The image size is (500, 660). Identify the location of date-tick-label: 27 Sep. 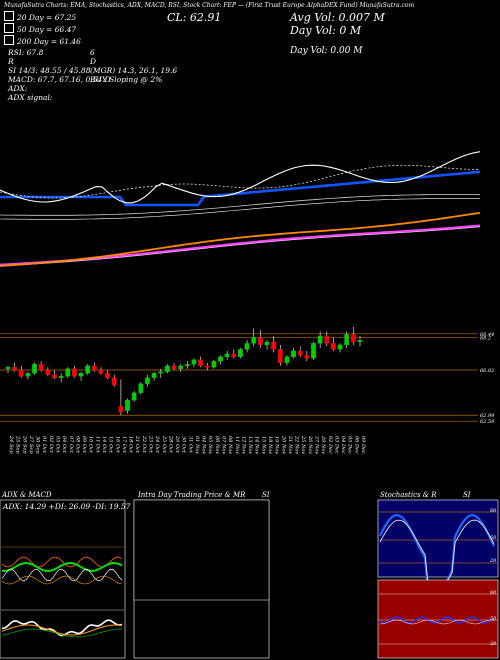
(31, 444).